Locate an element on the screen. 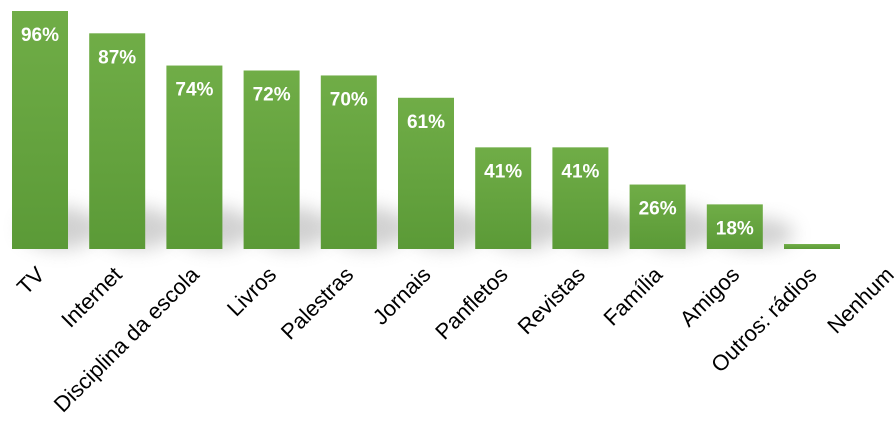 This screenshot has width=894, height=448. value-label-amigos: 18% is located at coordinates (735, 228).